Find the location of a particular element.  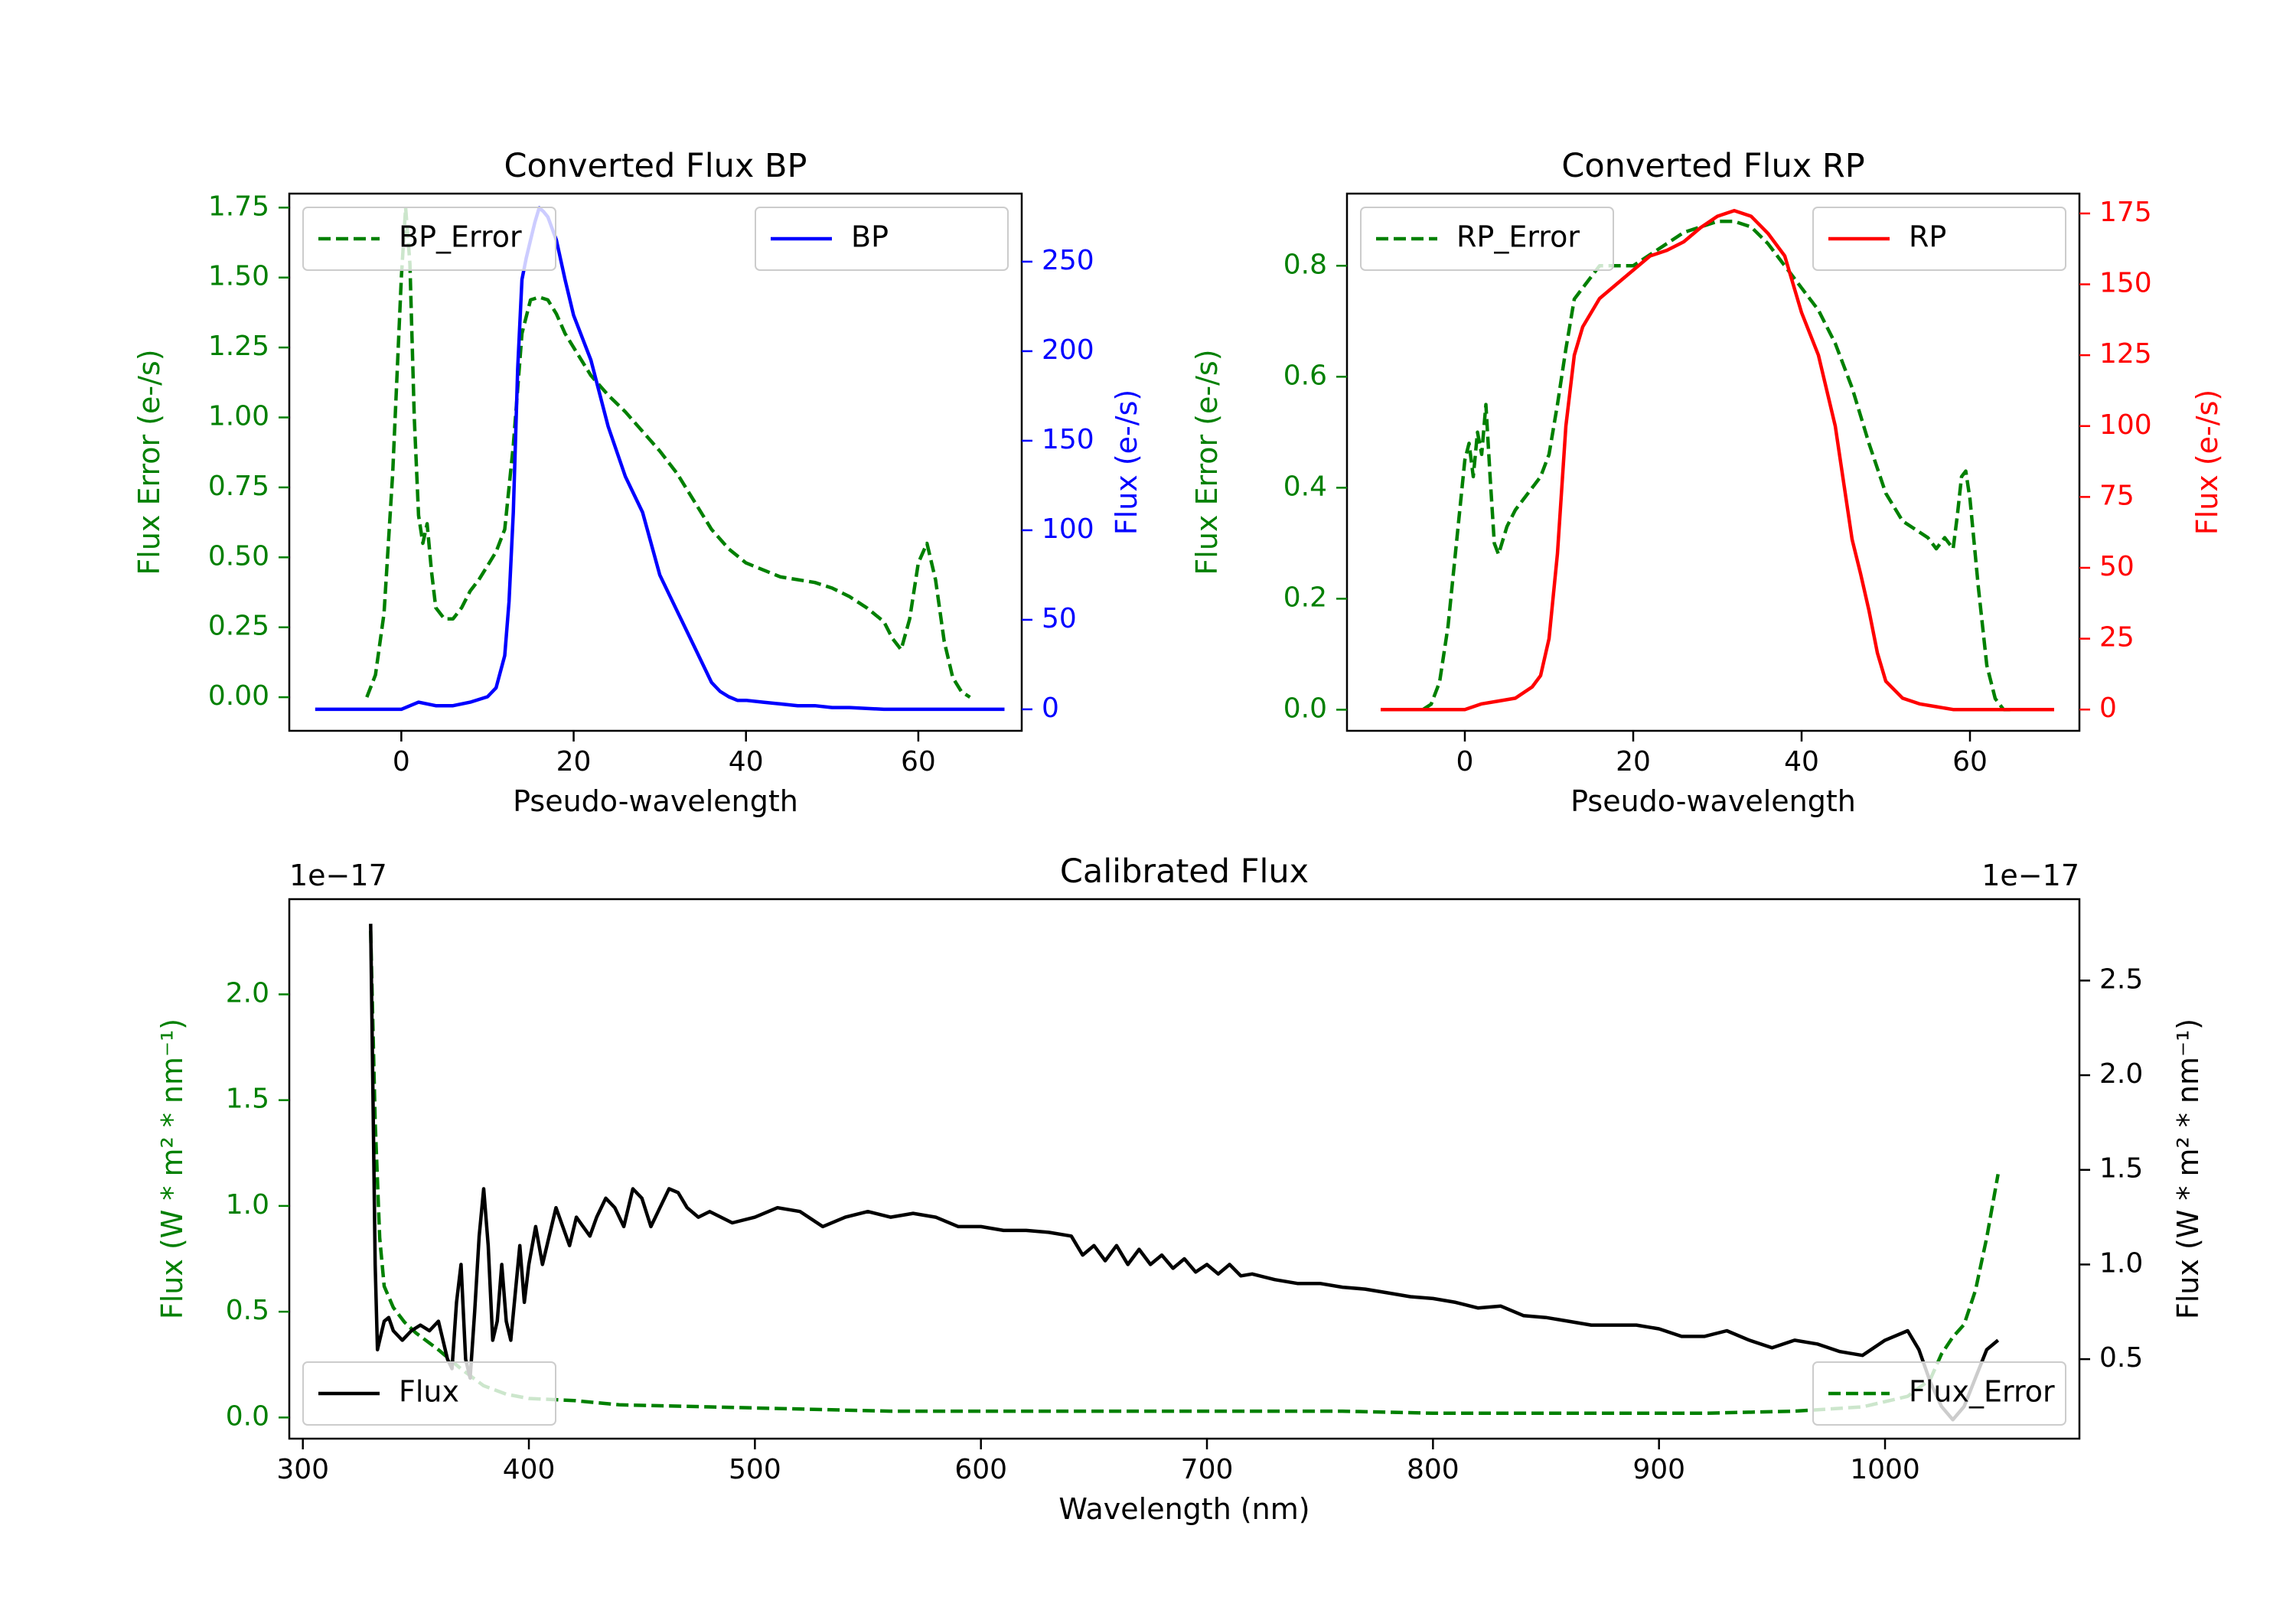

y-right-tick-label: 125 is located at coordinates (2125, 354).